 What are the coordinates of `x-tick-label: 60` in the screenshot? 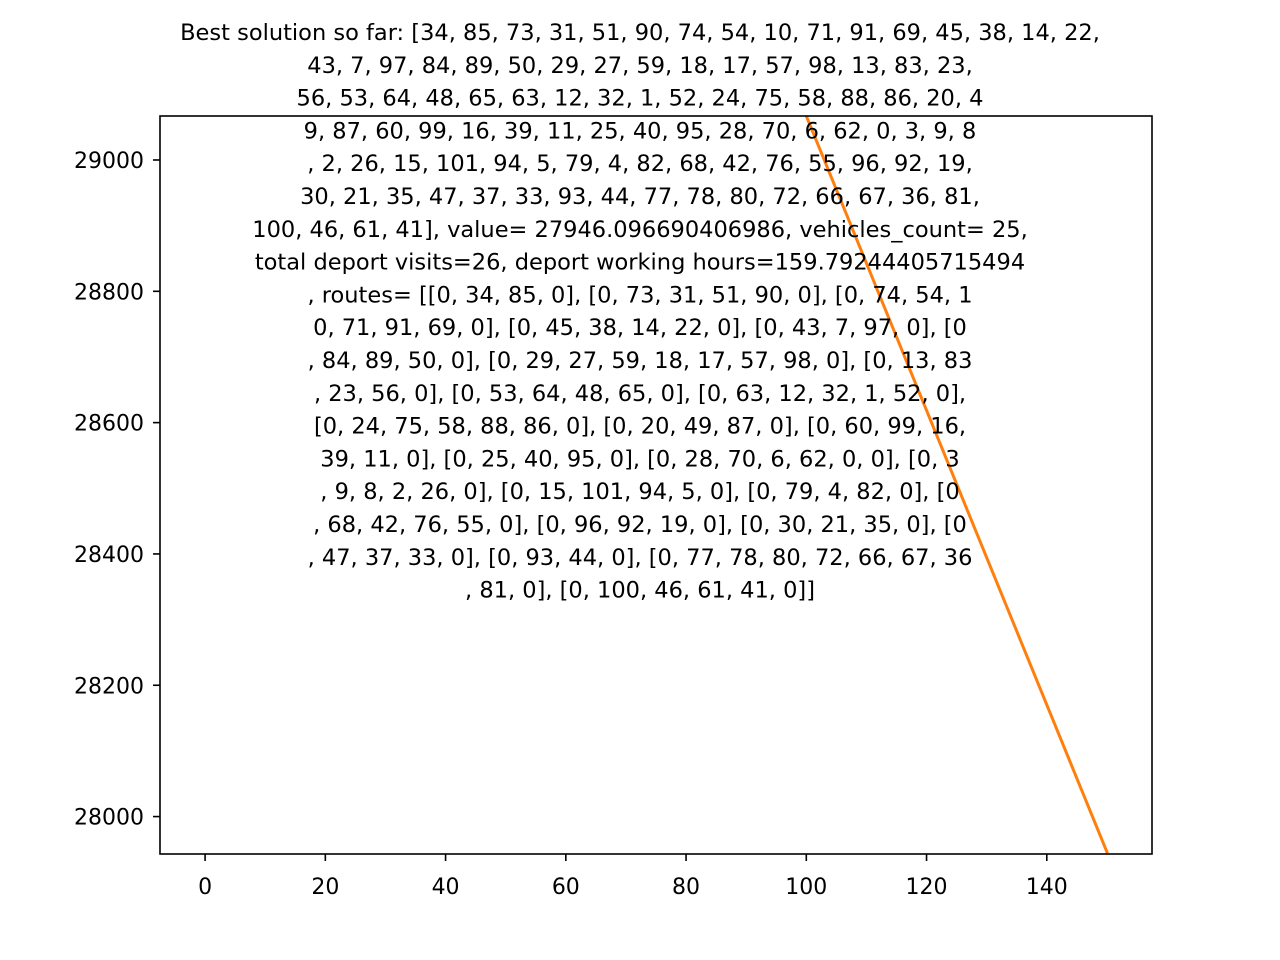 It's located at (566, 887).